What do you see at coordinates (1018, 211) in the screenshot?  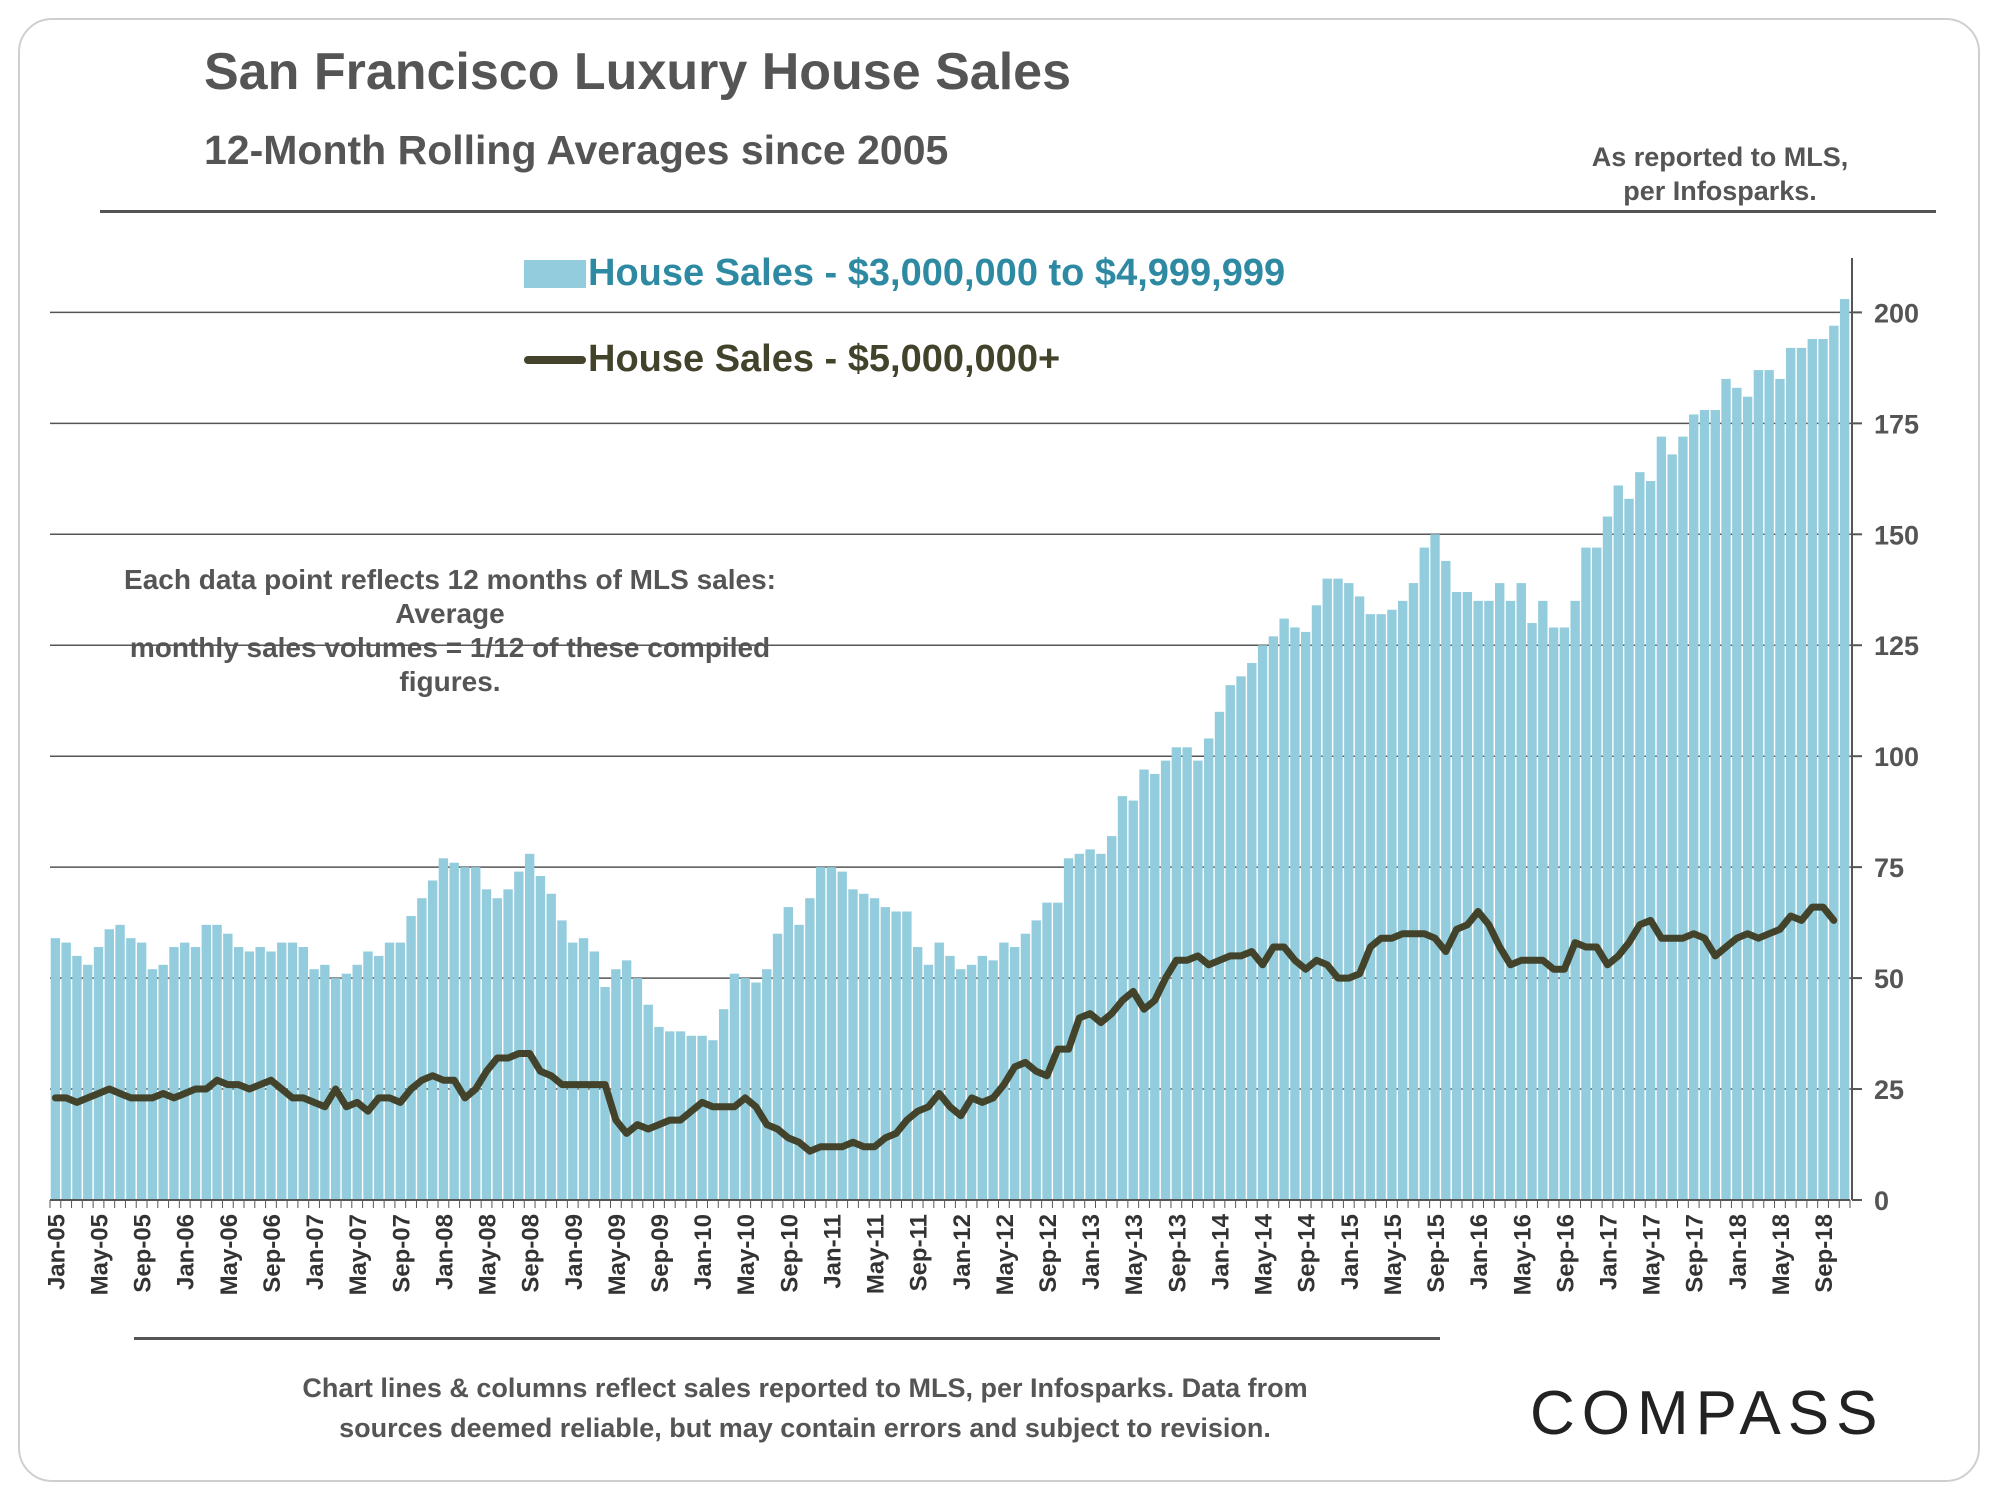 I see `header-divider` at bounding box center [1018, 211].